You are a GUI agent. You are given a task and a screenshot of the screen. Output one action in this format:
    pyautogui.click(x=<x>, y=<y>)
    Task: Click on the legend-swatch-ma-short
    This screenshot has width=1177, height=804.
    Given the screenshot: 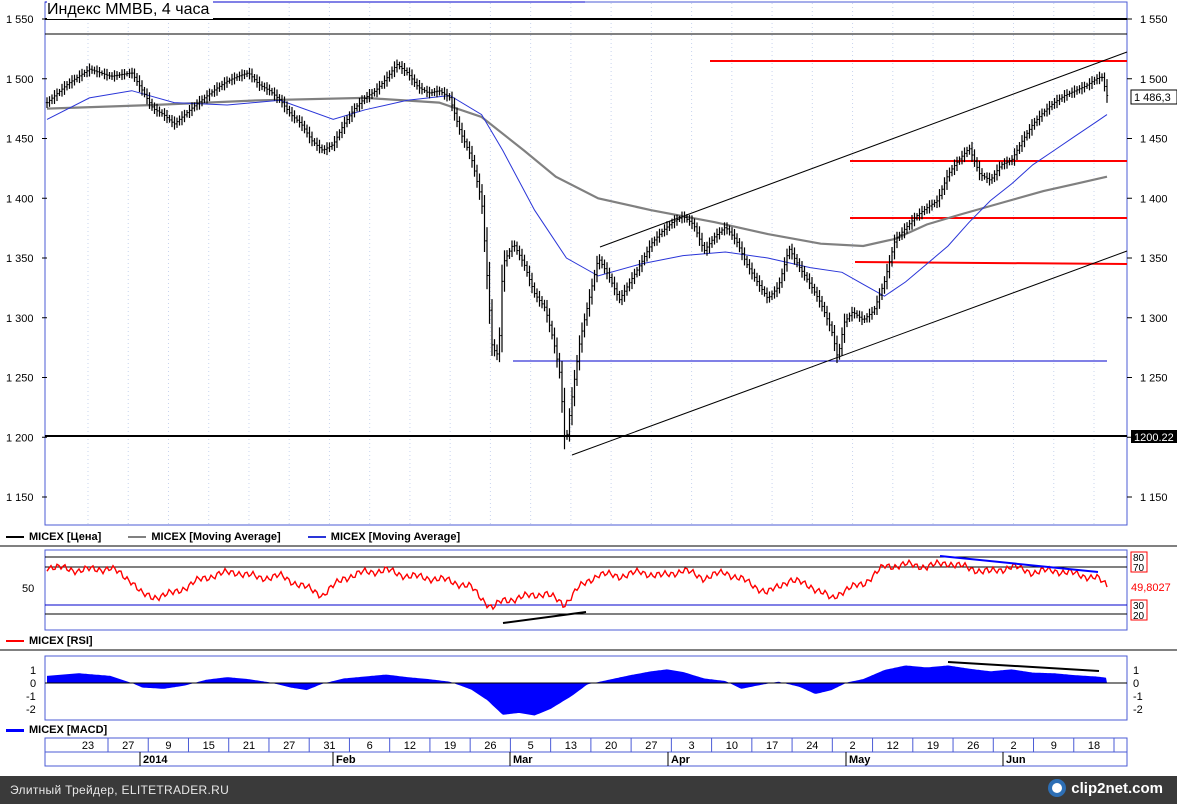 What is the action you would take?
    pyautogui.click(x=316, y=537)
    